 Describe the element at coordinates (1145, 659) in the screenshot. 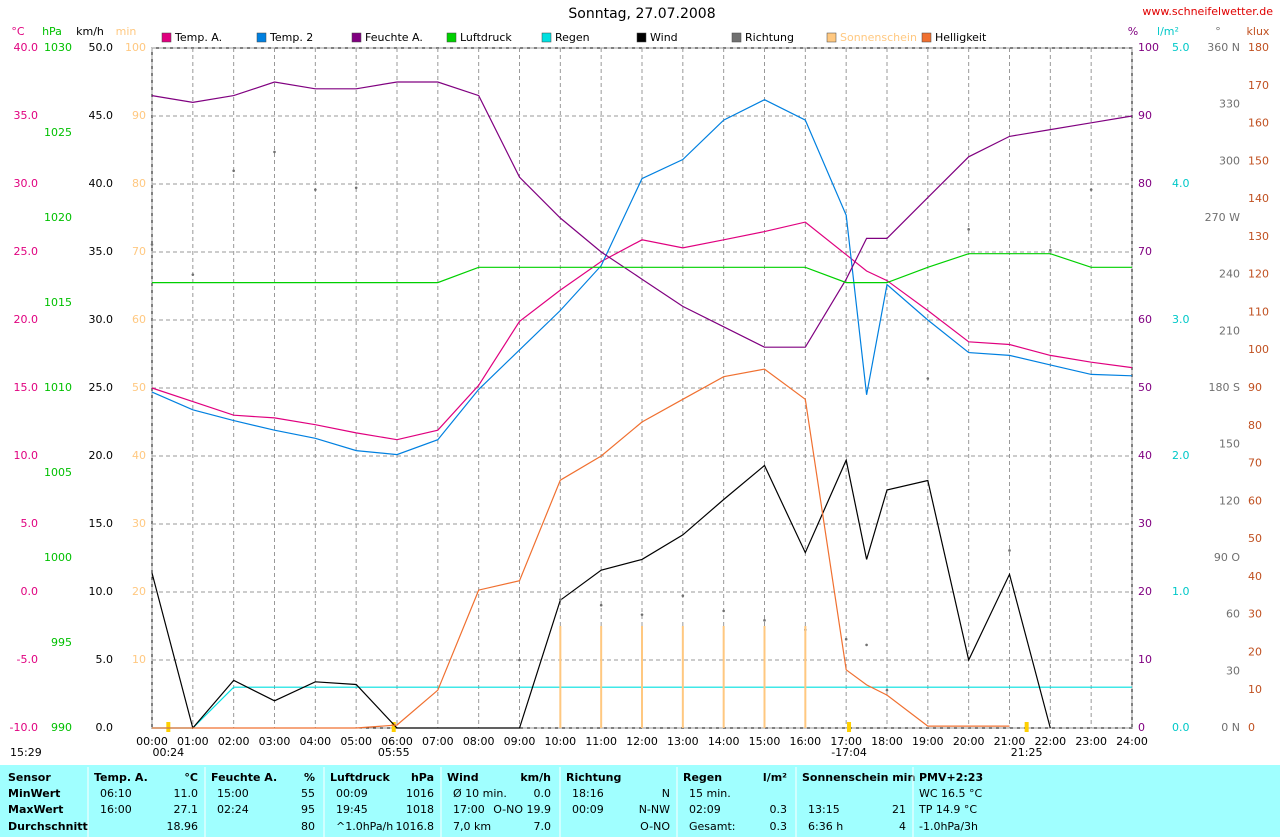

I see `y-tick-label: 10` at that location.